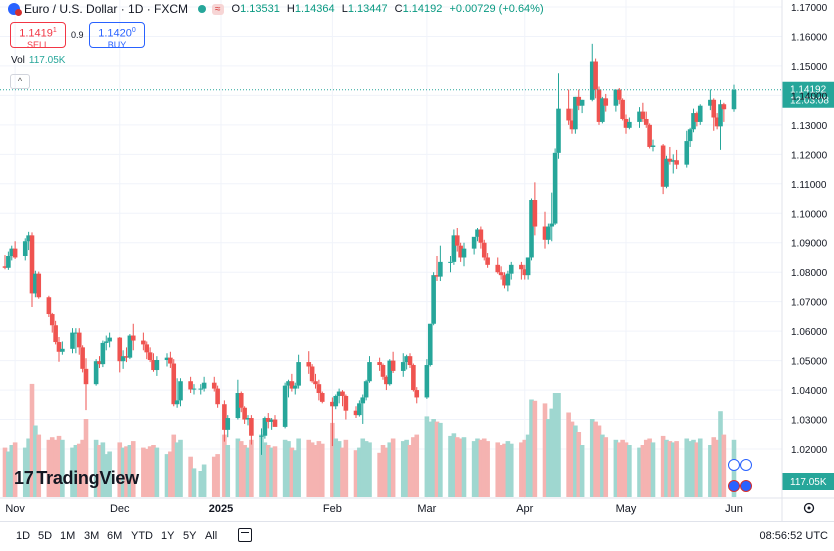 The height and width of the screenshot is (551, 834). What do you see at coordinates (808, 94) in the screenshot?
I see `last-price-tag` at bounding box center [808, 94].